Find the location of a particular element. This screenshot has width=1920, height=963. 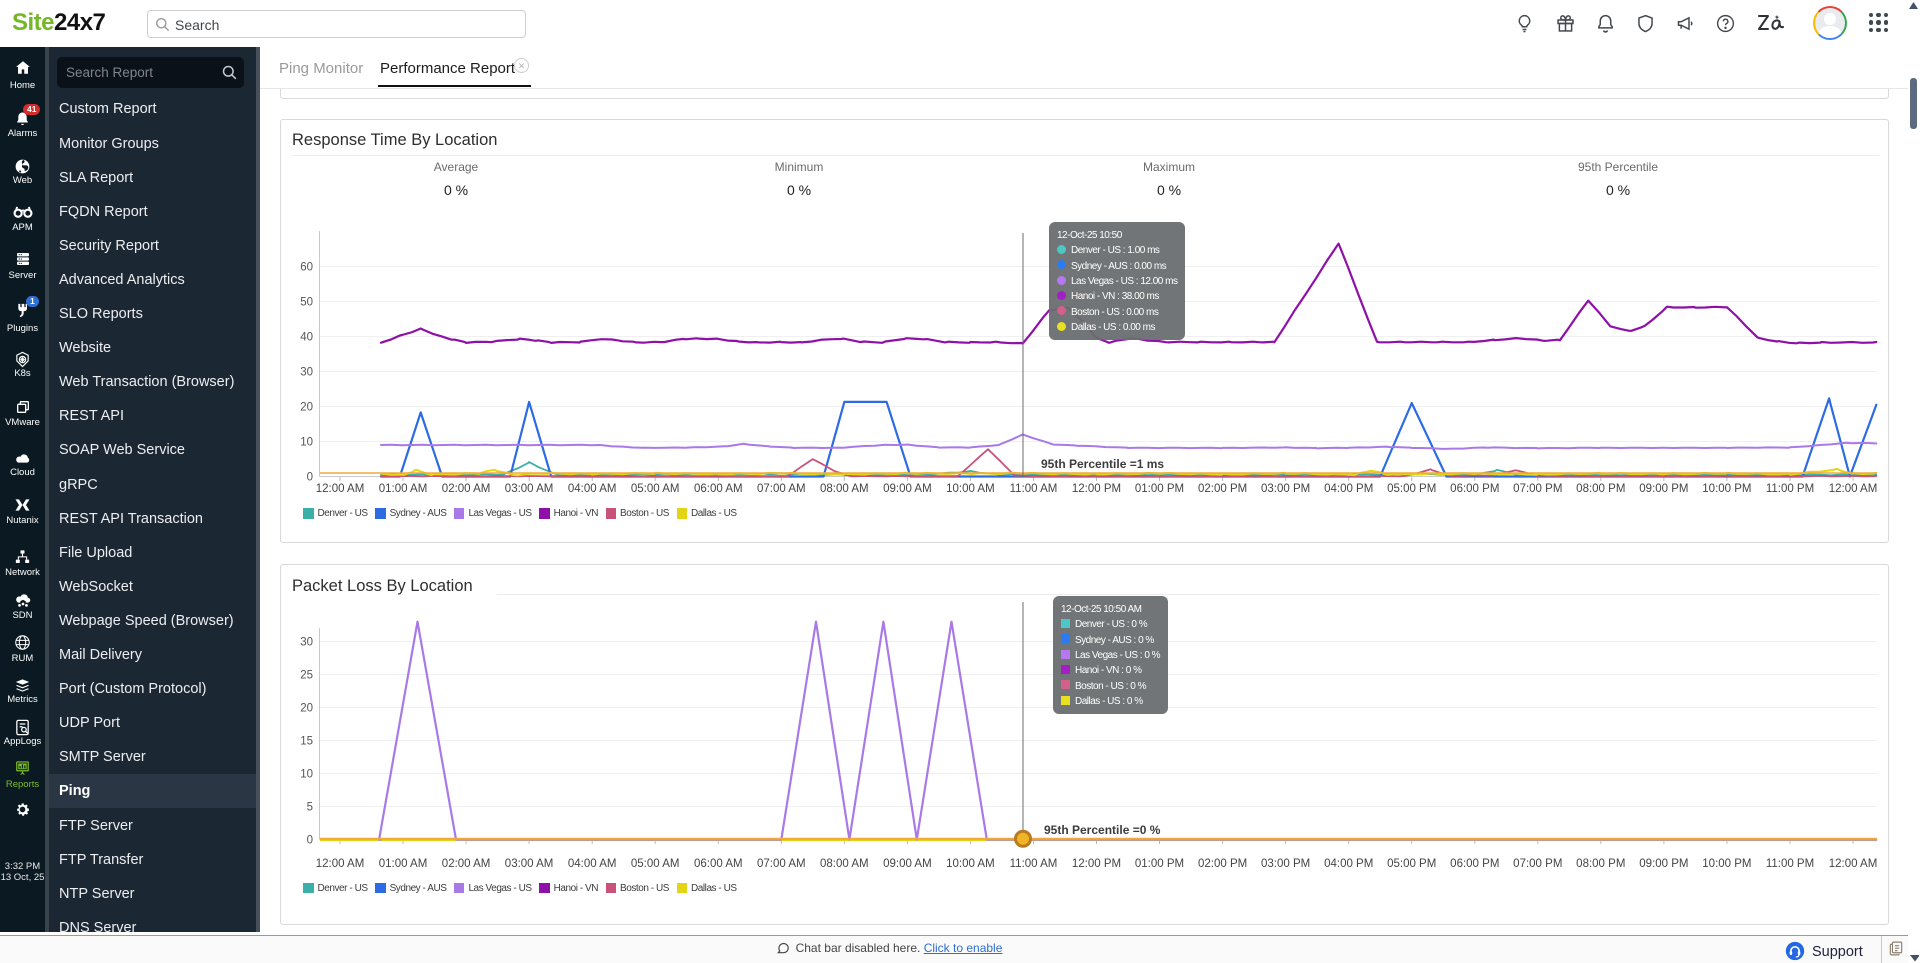

svg-text: 95th Percentile =1 ms is located at coordinates (1102, 464).